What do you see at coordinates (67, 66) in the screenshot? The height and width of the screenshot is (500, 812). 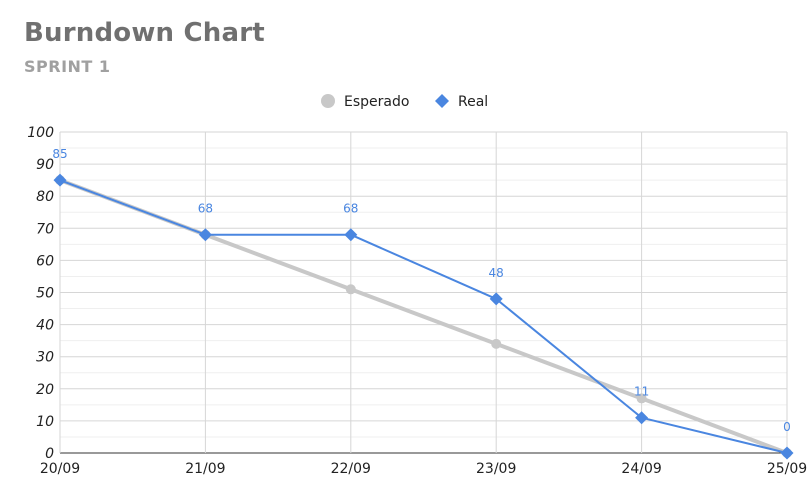 I see `chart-subtitle: SPRINT 1` at bounding box center [67, 66].